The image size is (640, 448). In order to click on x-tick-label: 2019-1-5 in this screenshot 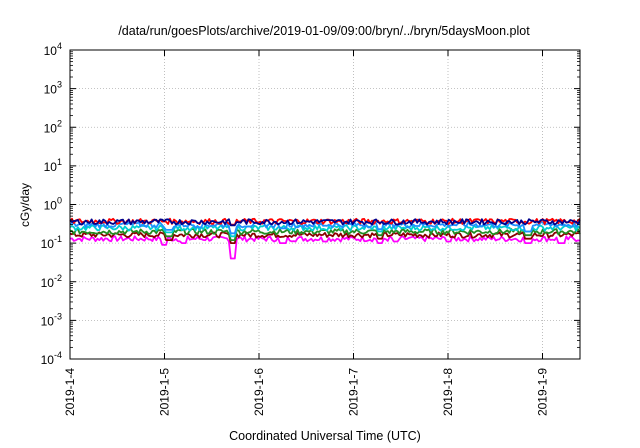, I will do `click(165, 392)`.